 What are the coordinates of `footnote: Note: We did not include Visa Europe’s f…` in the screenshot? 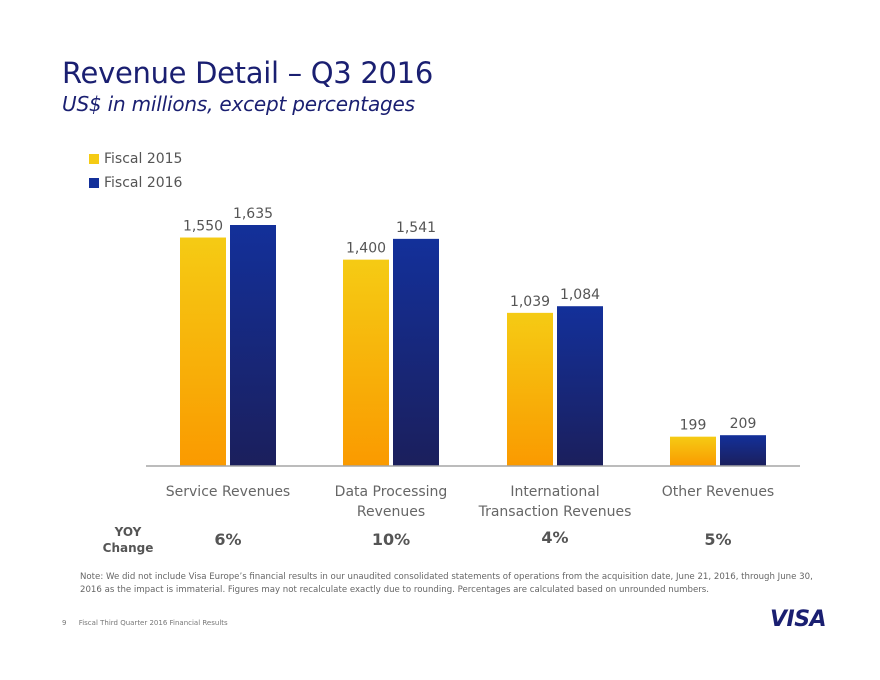 It's located at (446, 583).